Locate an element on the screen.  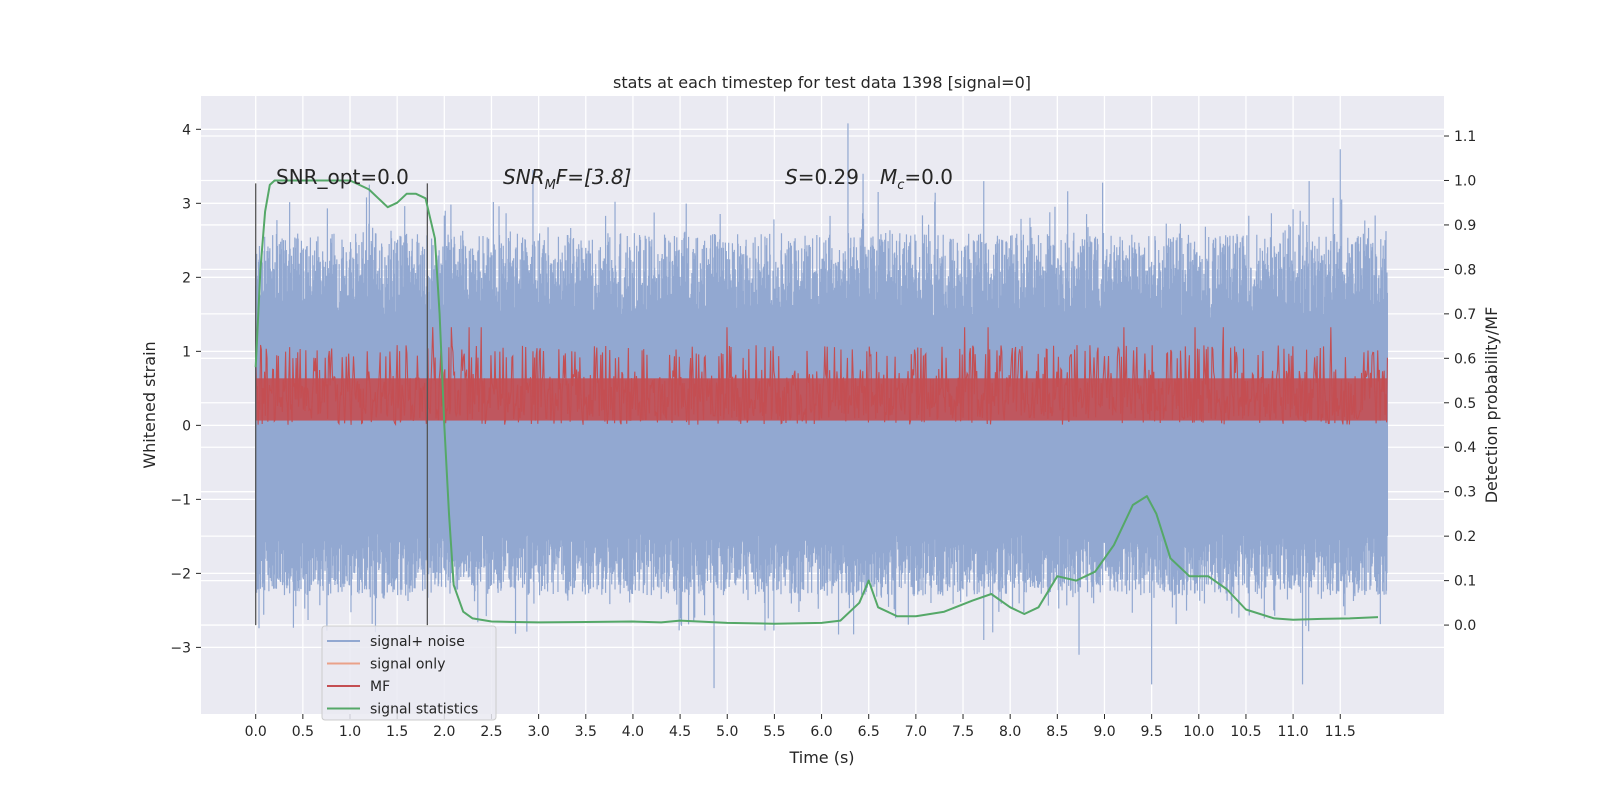
y-tick-label: −2 is located at coordinates (180, 574).